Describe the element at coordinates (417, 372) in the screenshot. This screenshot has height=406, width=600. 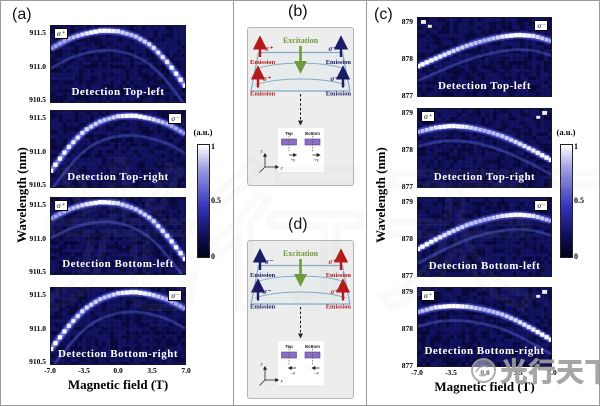
I see `c-xtick: -7.0` at that location.